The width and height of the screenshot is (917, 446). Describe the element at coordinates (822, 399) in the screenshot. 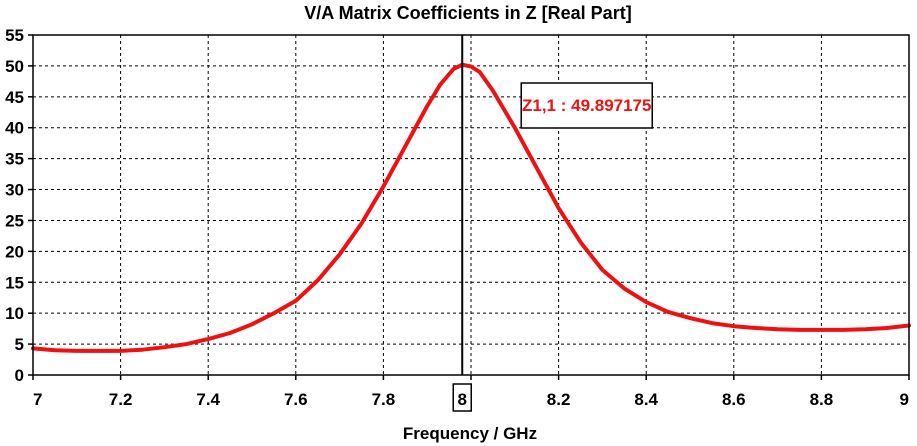

I see `x-tick-label-9: 8.8` at that location.